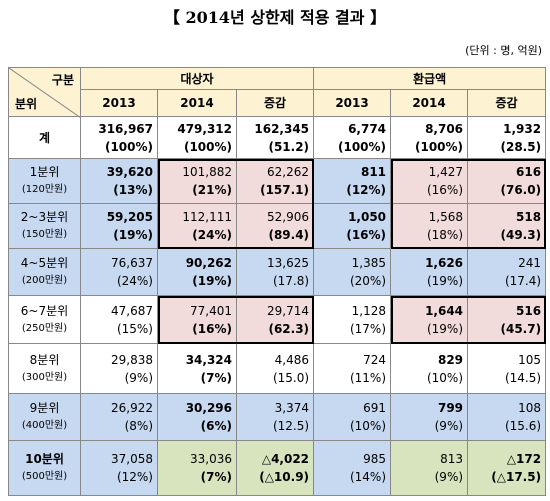 The image size is (550, 501). I want to click on diagonal, so click(45, 93).